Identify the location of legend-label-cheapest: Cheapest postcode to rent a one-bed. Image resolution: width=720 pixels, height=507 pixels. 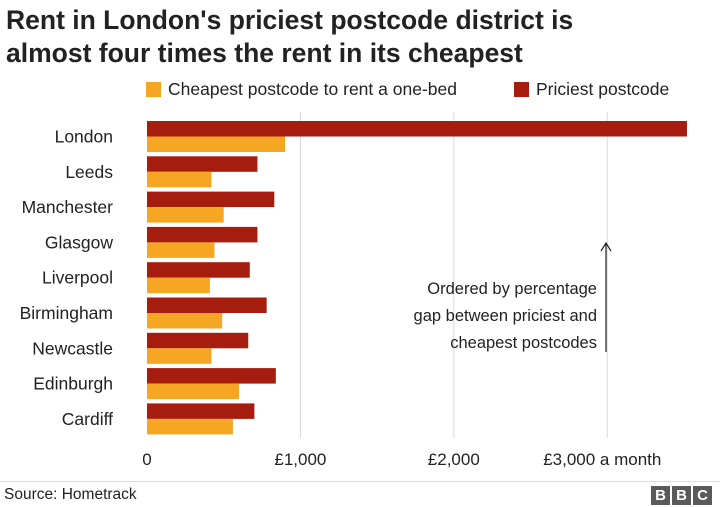
(312, 88).